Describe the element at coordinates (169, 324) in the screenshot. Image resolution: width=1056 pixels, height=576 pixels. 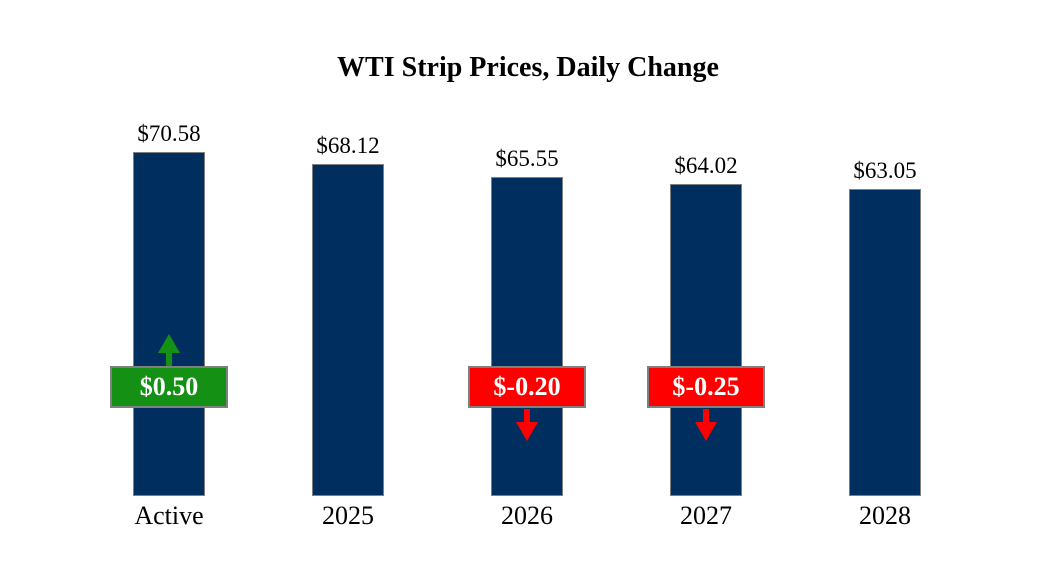
I see `bar-active` at that location.